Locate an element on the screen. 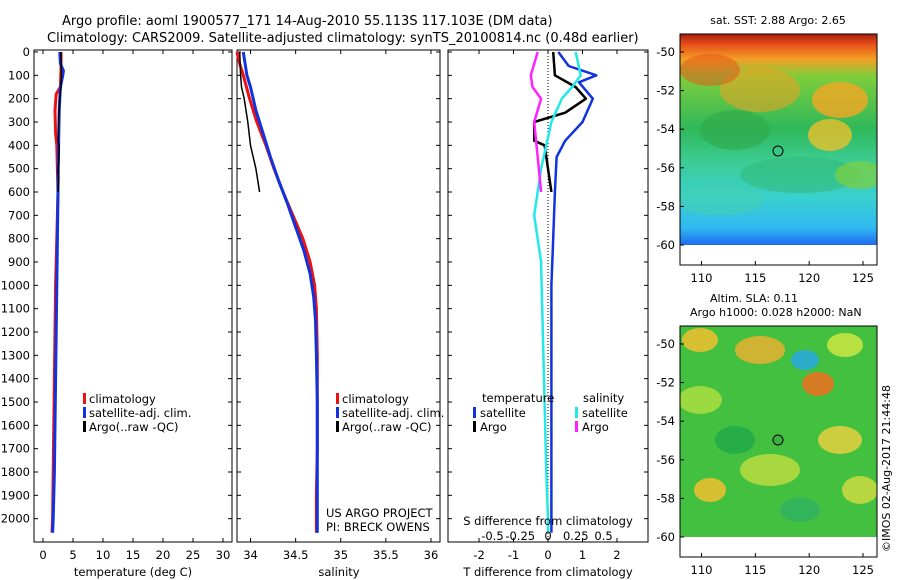  temperature-series is located at coordinates (57, 292).